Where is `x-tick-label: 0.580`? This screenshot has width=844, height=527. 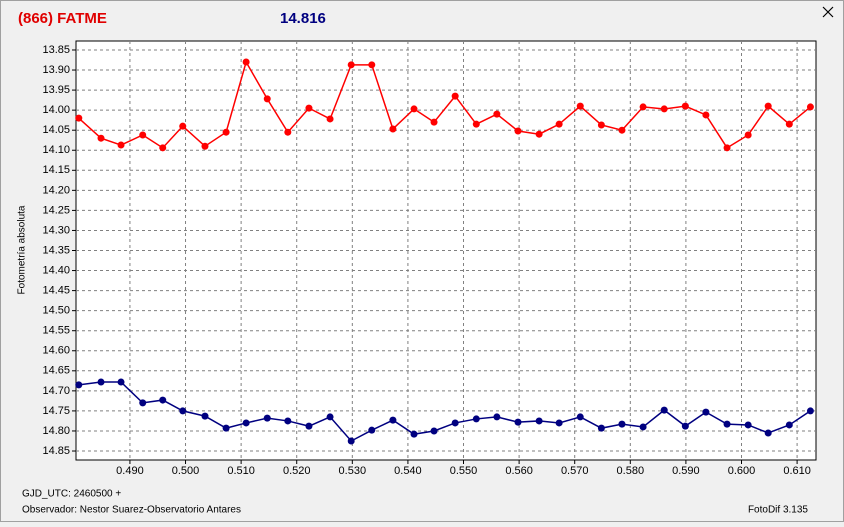
x-tick-label: 0.580 is located at coordinates (631, 471).